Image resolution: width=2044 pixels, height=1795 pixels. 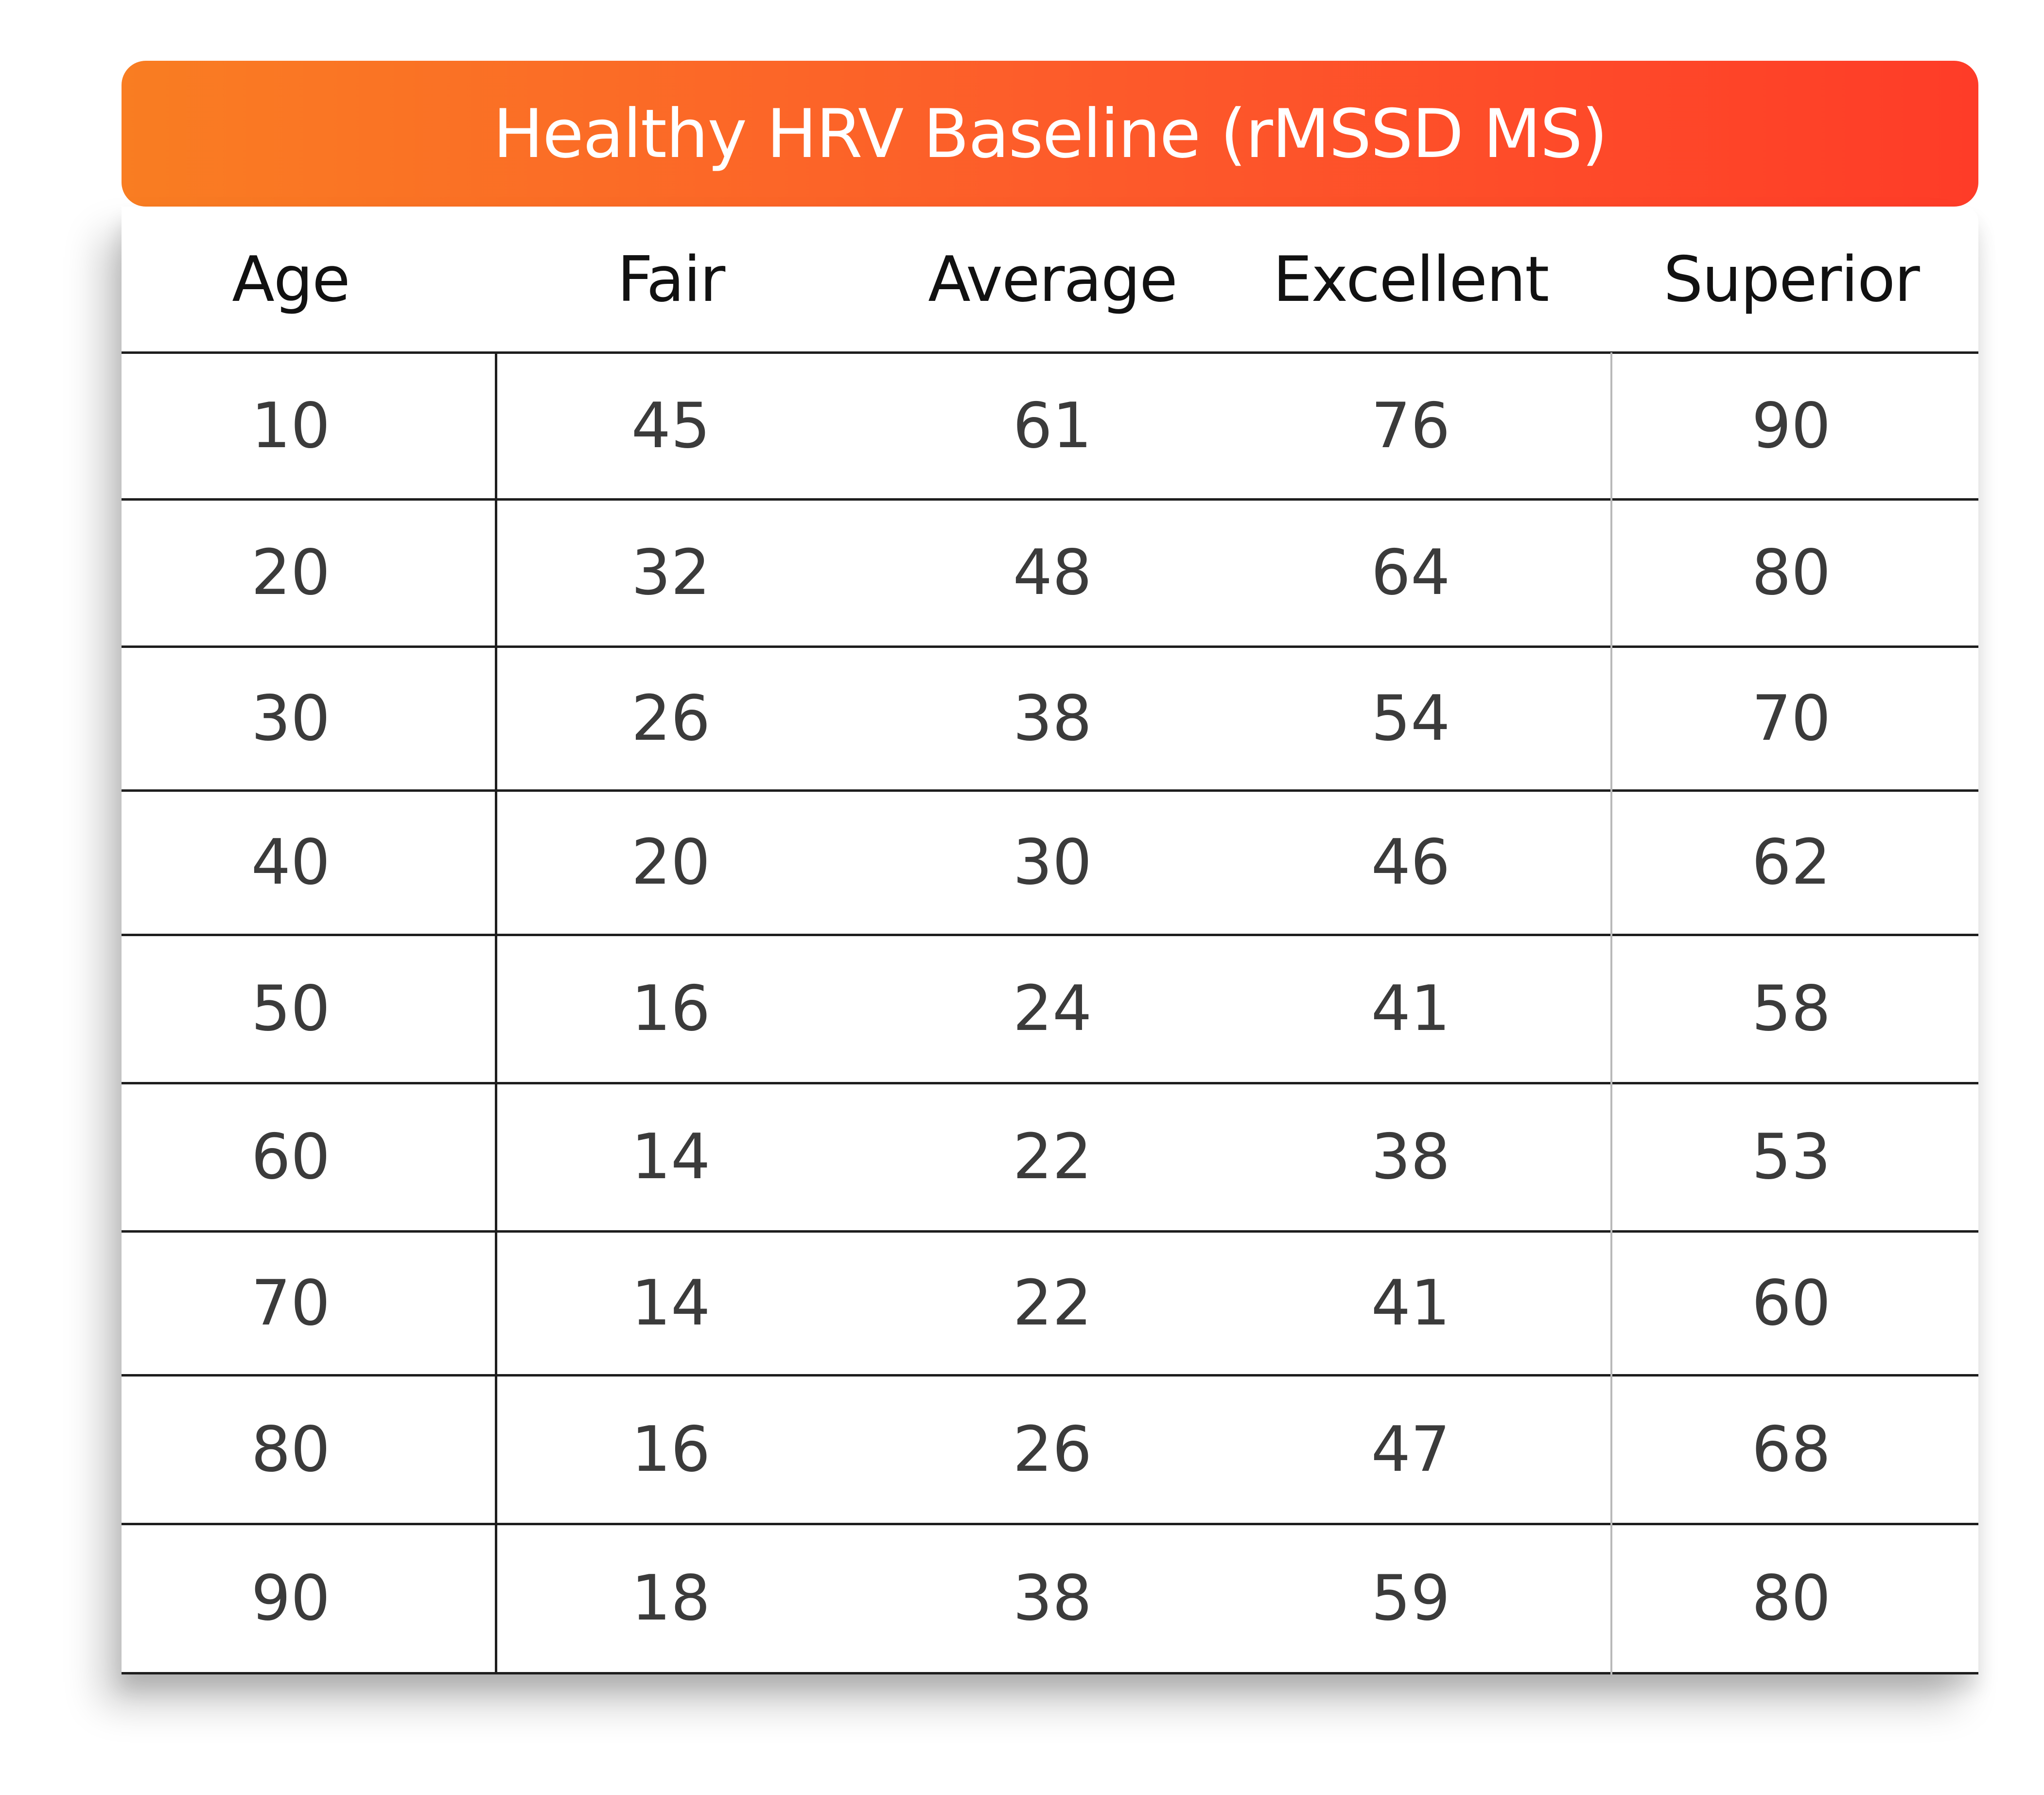 I want to click on table-cell-age: 40, so click(x=291, y=863).